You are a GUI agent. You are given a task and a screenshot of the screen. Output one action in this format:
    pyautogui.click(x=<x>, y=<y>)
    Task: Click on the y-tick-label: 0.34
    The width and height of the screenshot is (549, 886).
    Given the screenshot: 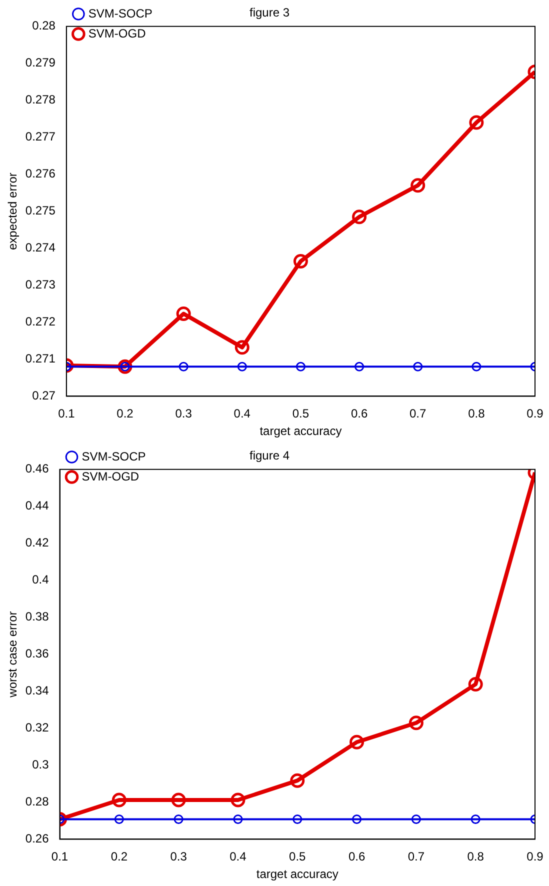 What is the action you would take?
    pyautogui.click(x=37, y=691)
    